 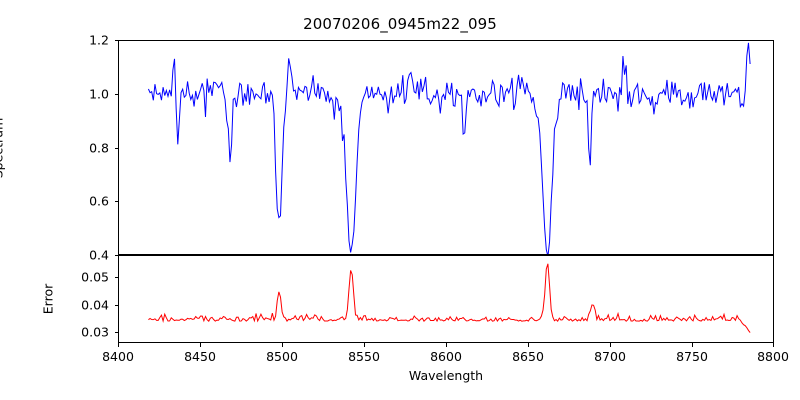 I want to click on ytick-label-bot-2: 0.05, so click(x=95, y=277).